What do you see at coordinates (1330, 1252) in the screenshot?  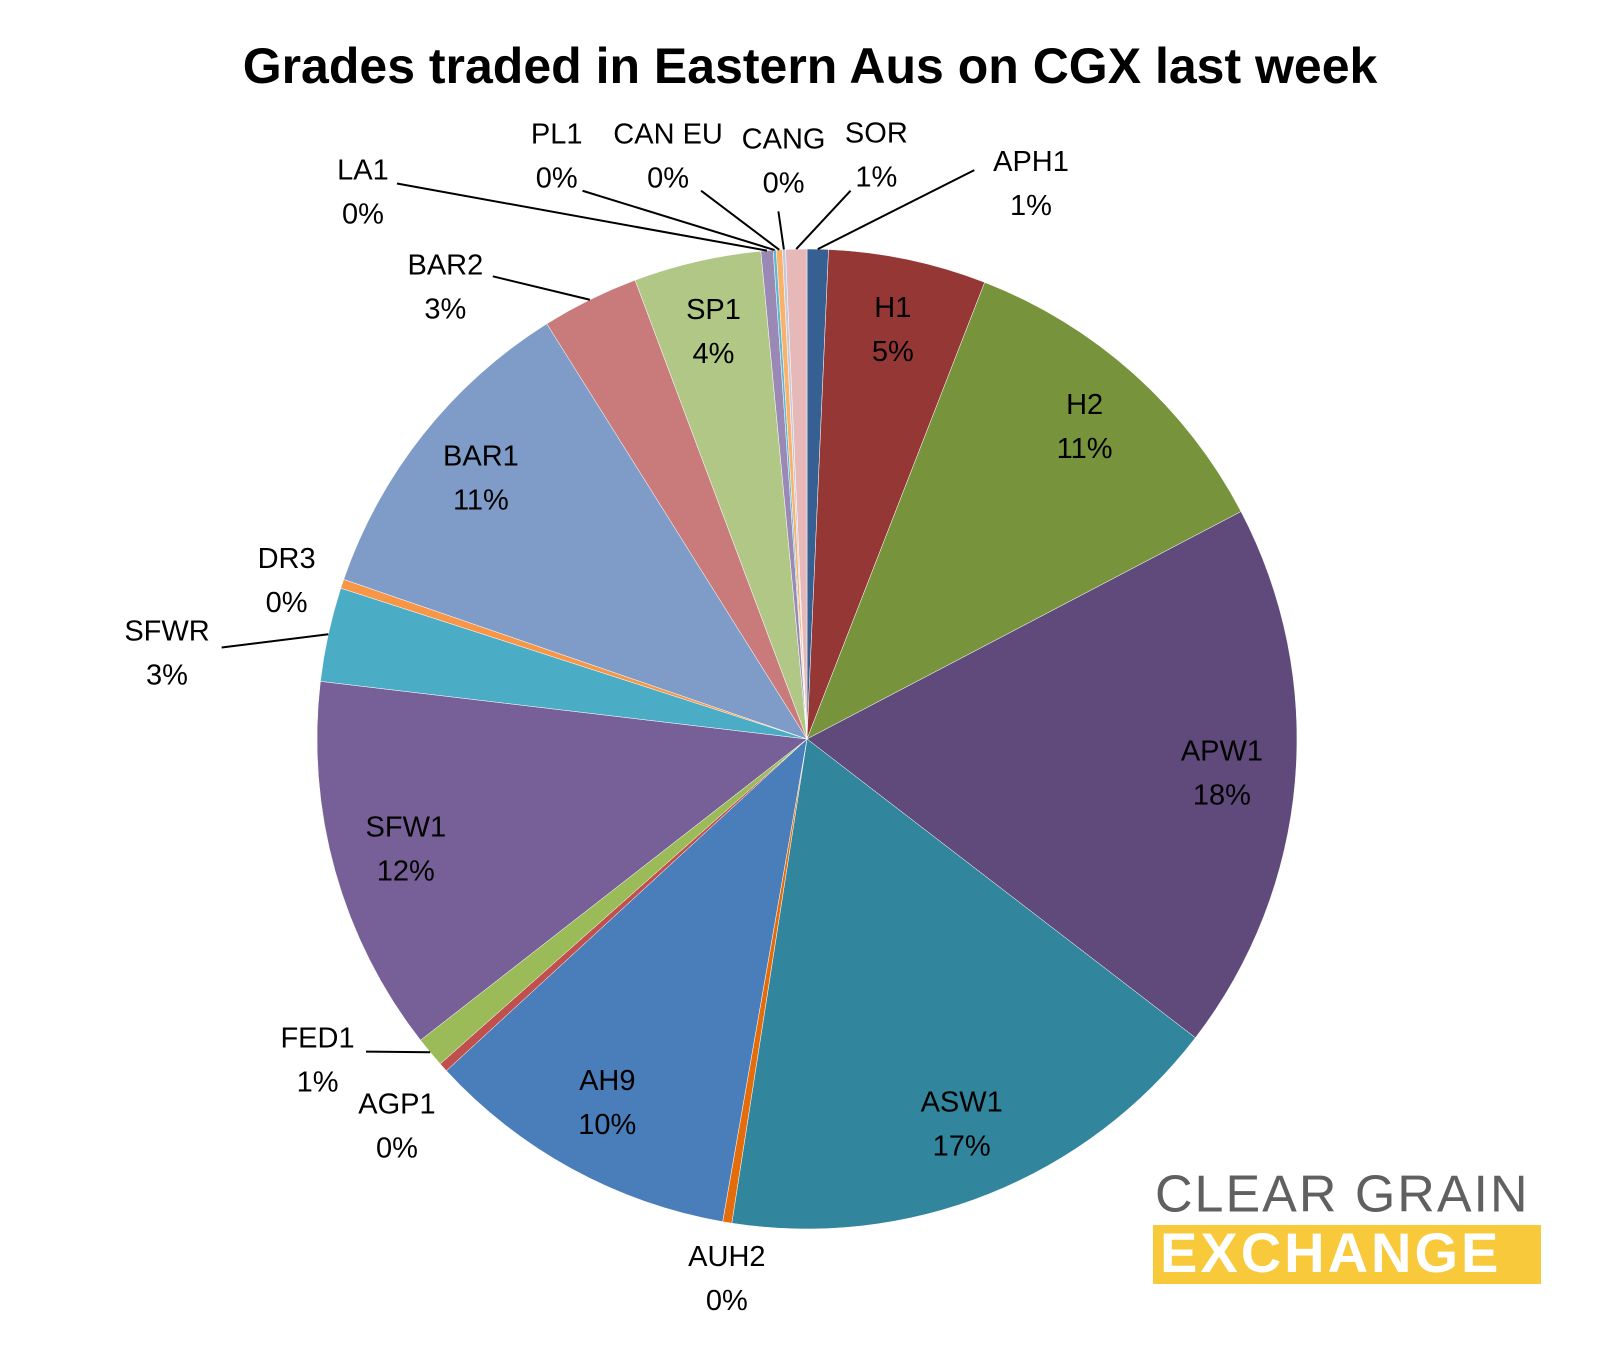 I see `logo-text: EXCHANGE` at bounding box center [1330, 1252].